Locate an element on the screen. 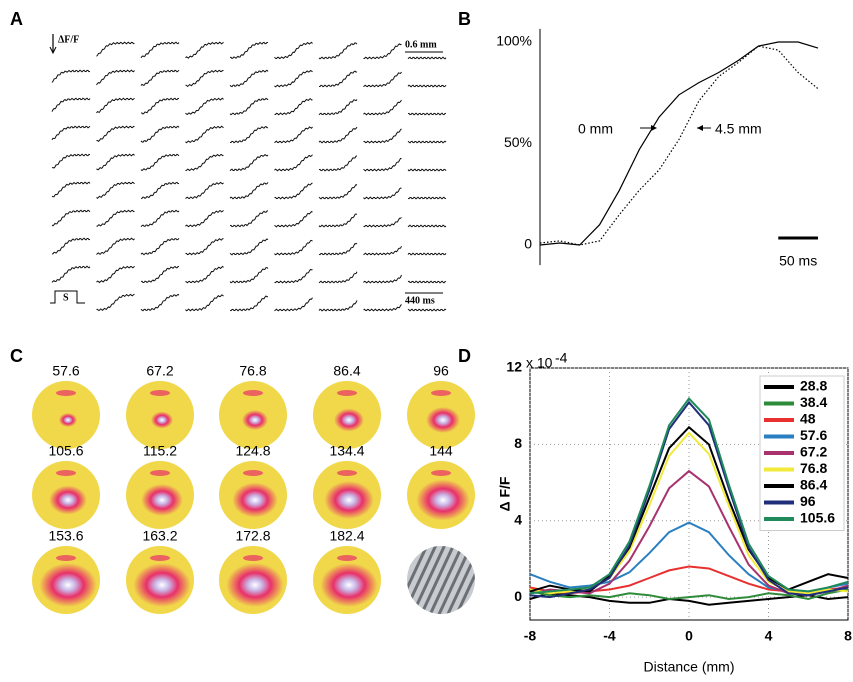 The height and width of the screenshot is (682, 853). stimulus-label: S is located at coordinates (66, 297).